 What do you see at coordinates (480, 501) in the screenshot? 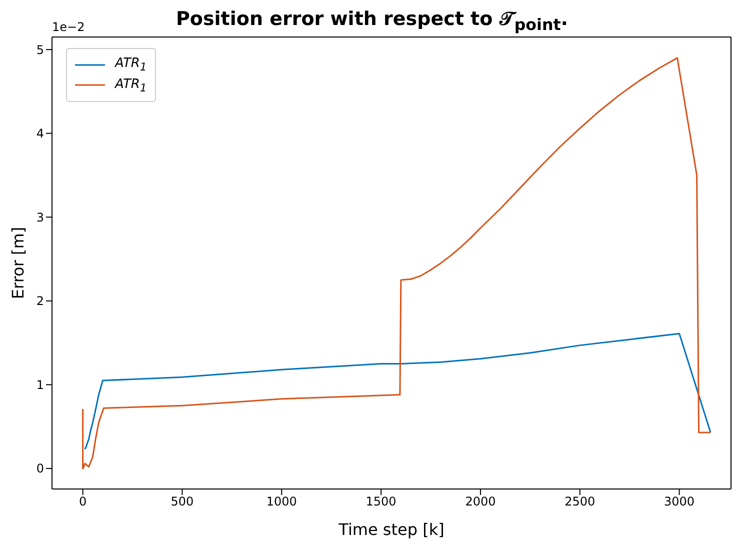
I see `x-tick-label: 2000` at bounding box center [480, 501].